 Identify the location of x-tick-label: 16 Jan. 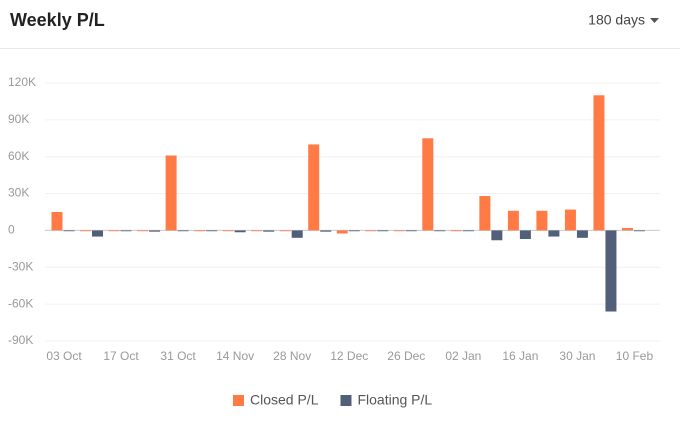
(520, 356).